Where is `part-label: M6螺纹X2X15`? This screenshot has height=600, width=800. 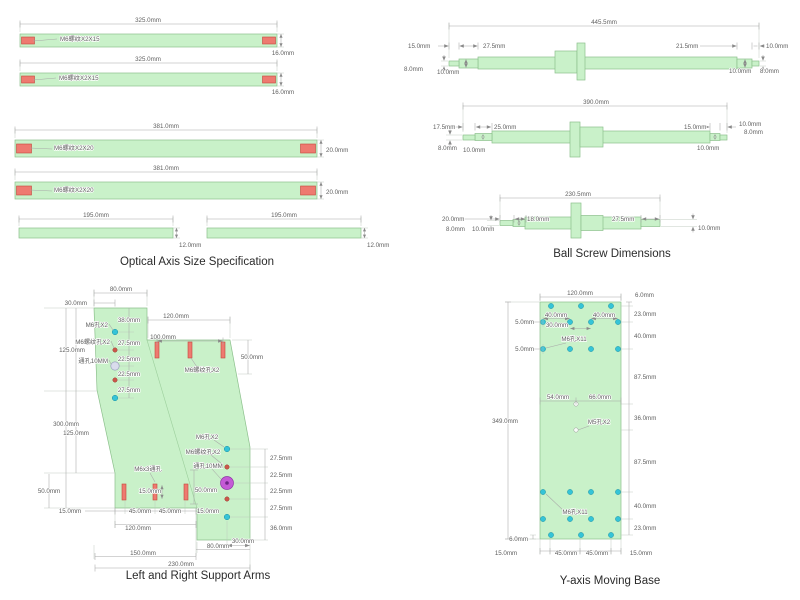
part-label: M6螺纹X2X15 is located at coordinates (79, 78).